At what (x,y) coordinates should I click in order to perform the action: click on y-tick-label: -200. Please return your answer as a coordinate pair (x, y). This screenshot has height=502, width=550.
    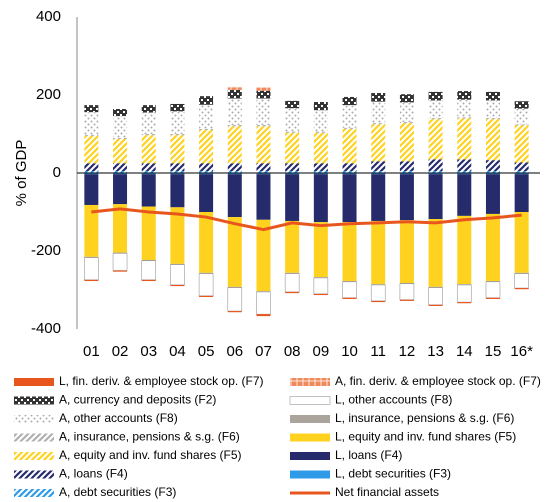
    Looking at the image, I should click on (46, 250).